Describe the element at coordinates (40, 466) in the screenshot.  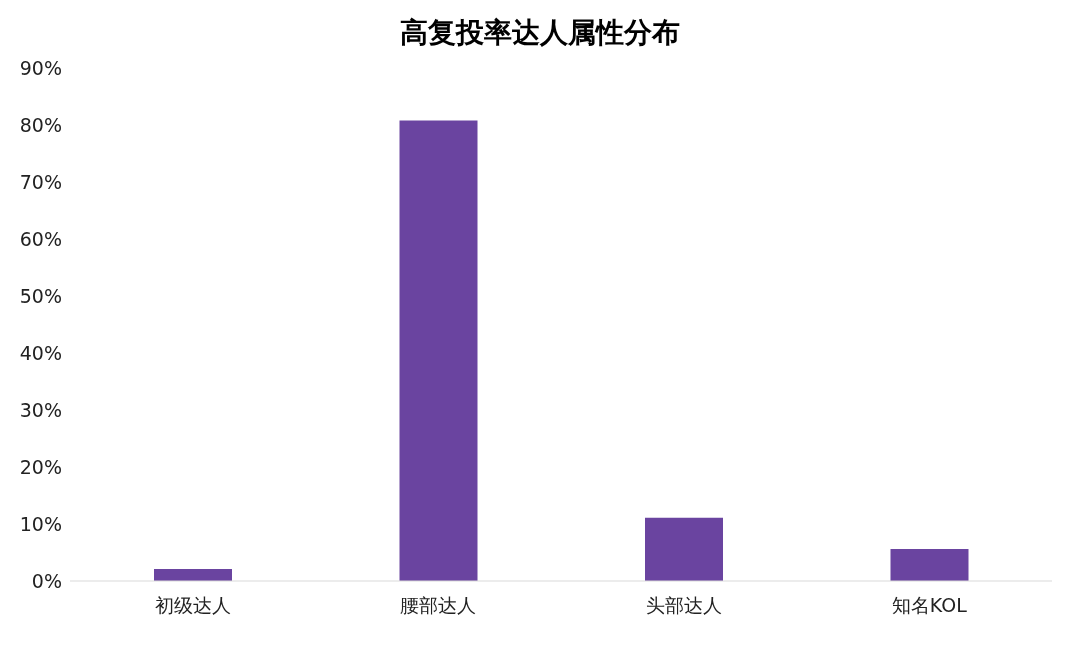
I see `y-tick-label: 20%` at that location.